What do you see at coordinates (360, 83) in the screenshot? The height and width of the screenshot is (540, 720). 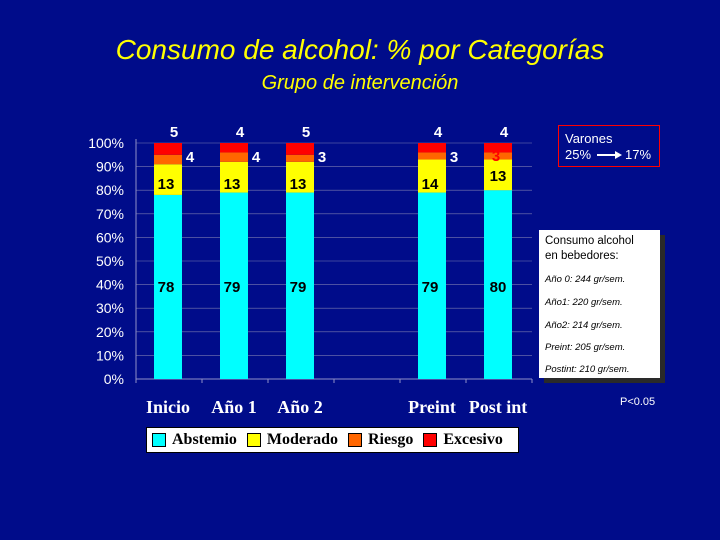 I see `chart-subtitle: Grupo de intervención` at bounding box center [360, 83].